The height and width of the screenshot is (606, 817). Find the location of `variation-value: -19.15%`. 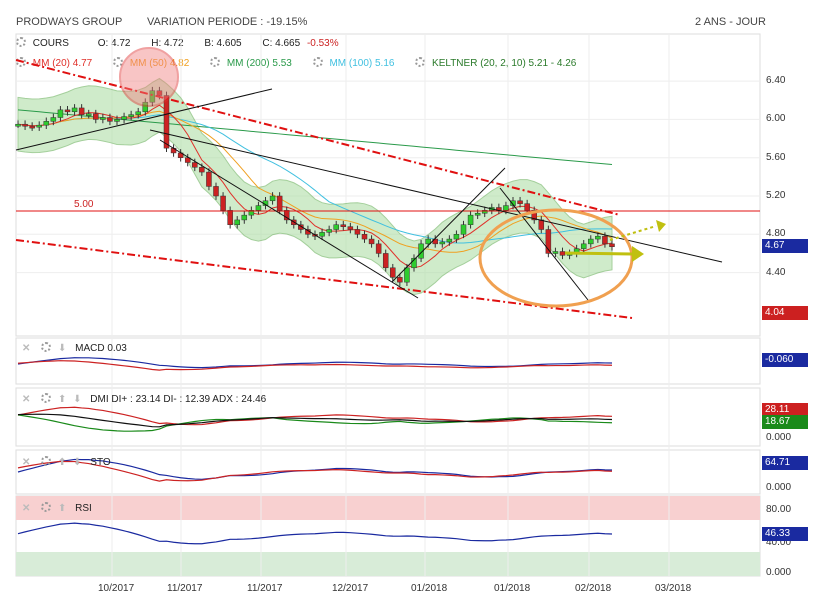

variation-value: -19.15% is located at coordinates (287, 22).